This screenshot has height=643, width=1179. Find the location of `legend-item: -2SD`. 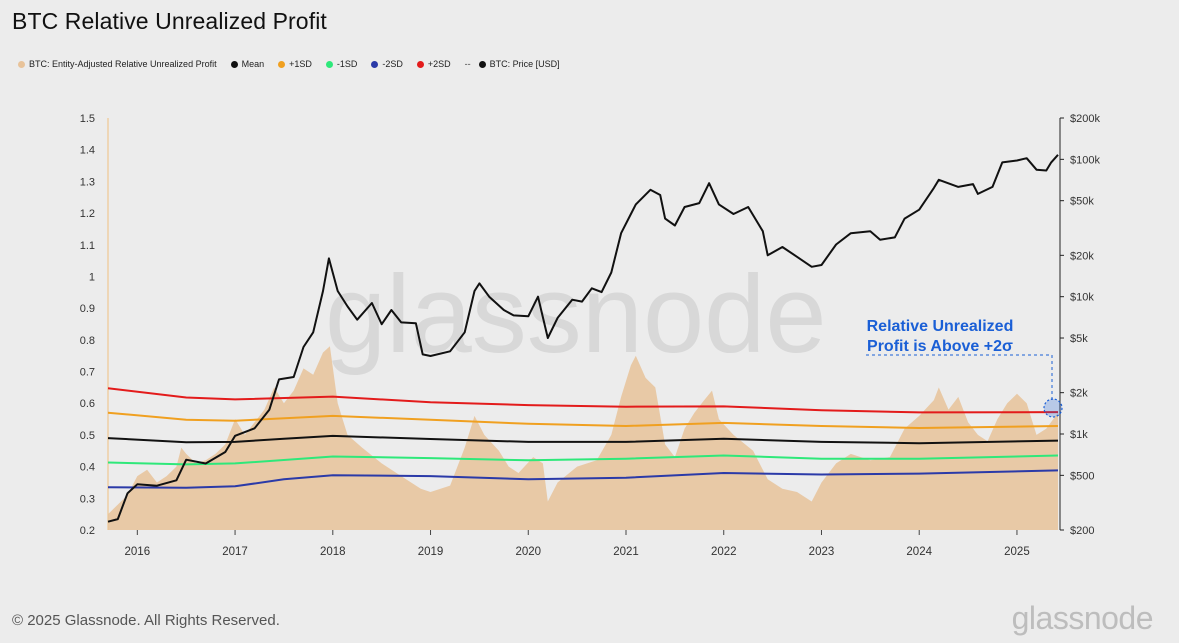

legend-item: -2SD is located at coordinates (387, 64).